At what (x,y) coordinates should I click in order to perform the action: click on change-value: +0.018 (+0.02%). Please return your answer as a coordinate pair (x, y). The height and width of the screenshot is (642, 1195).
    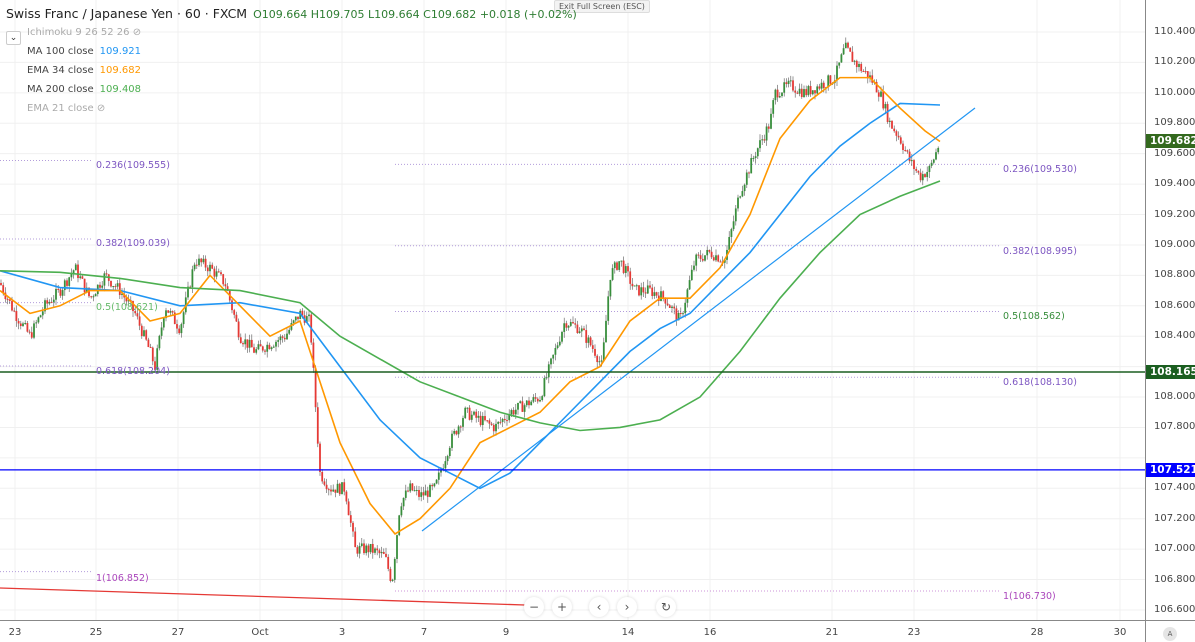
    Looking at the image, I should click on (528, 14).